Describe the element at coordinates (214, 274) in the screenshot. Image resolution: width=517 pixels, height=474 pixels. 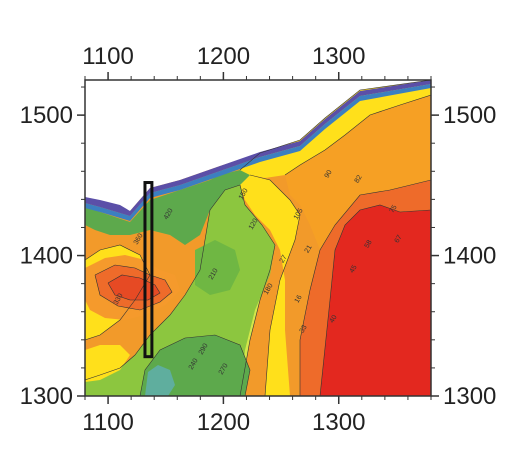
I see `contour-value-label: 210` at that location.